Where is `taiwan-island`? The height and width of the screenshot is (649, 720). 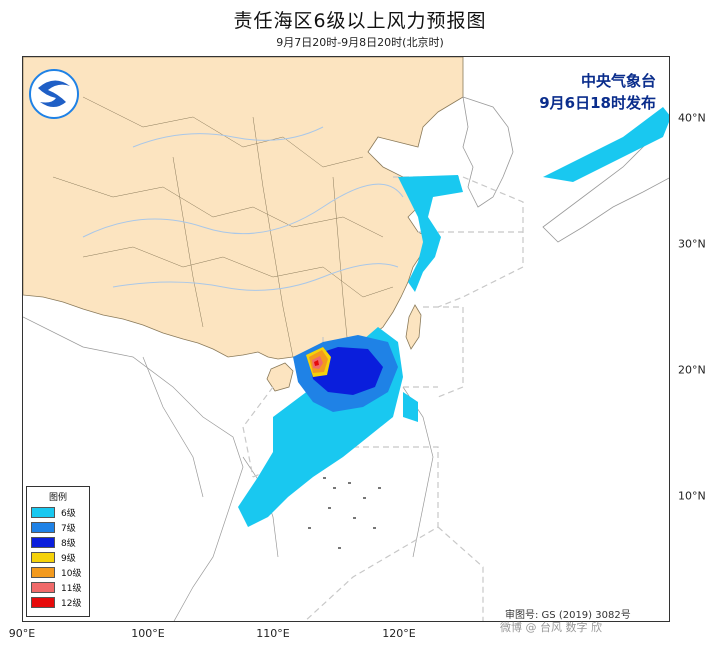
taiwan-island is located at coordinates (413, 327).